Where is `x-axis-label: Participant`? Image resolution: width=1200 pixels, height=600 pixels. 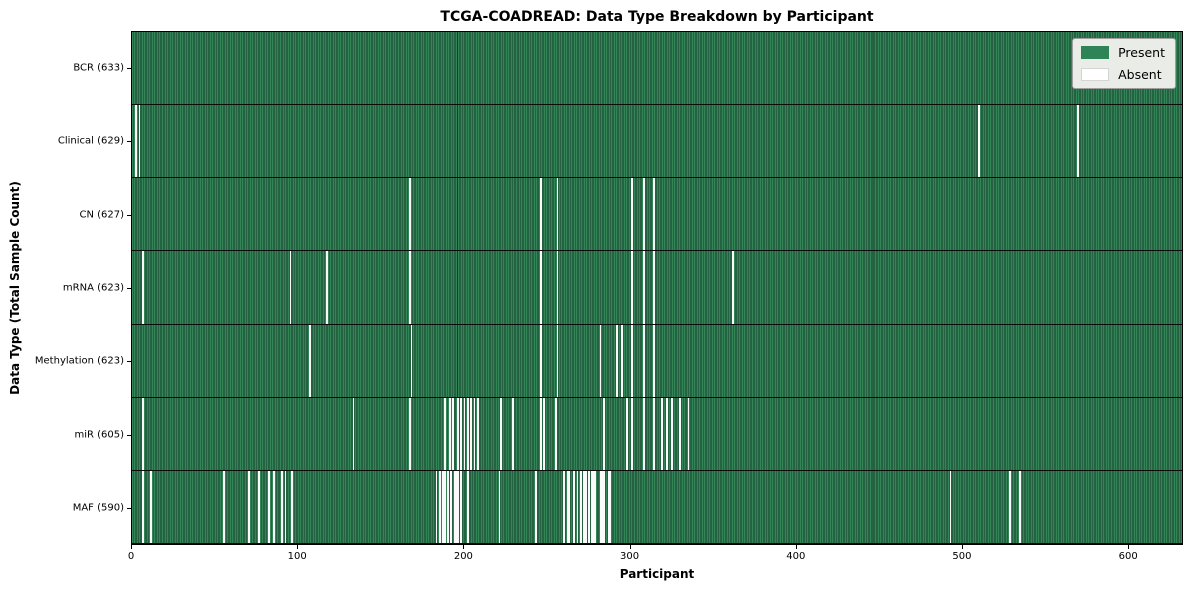
x-axis-label: Participant is located at coordinates (657, 574).